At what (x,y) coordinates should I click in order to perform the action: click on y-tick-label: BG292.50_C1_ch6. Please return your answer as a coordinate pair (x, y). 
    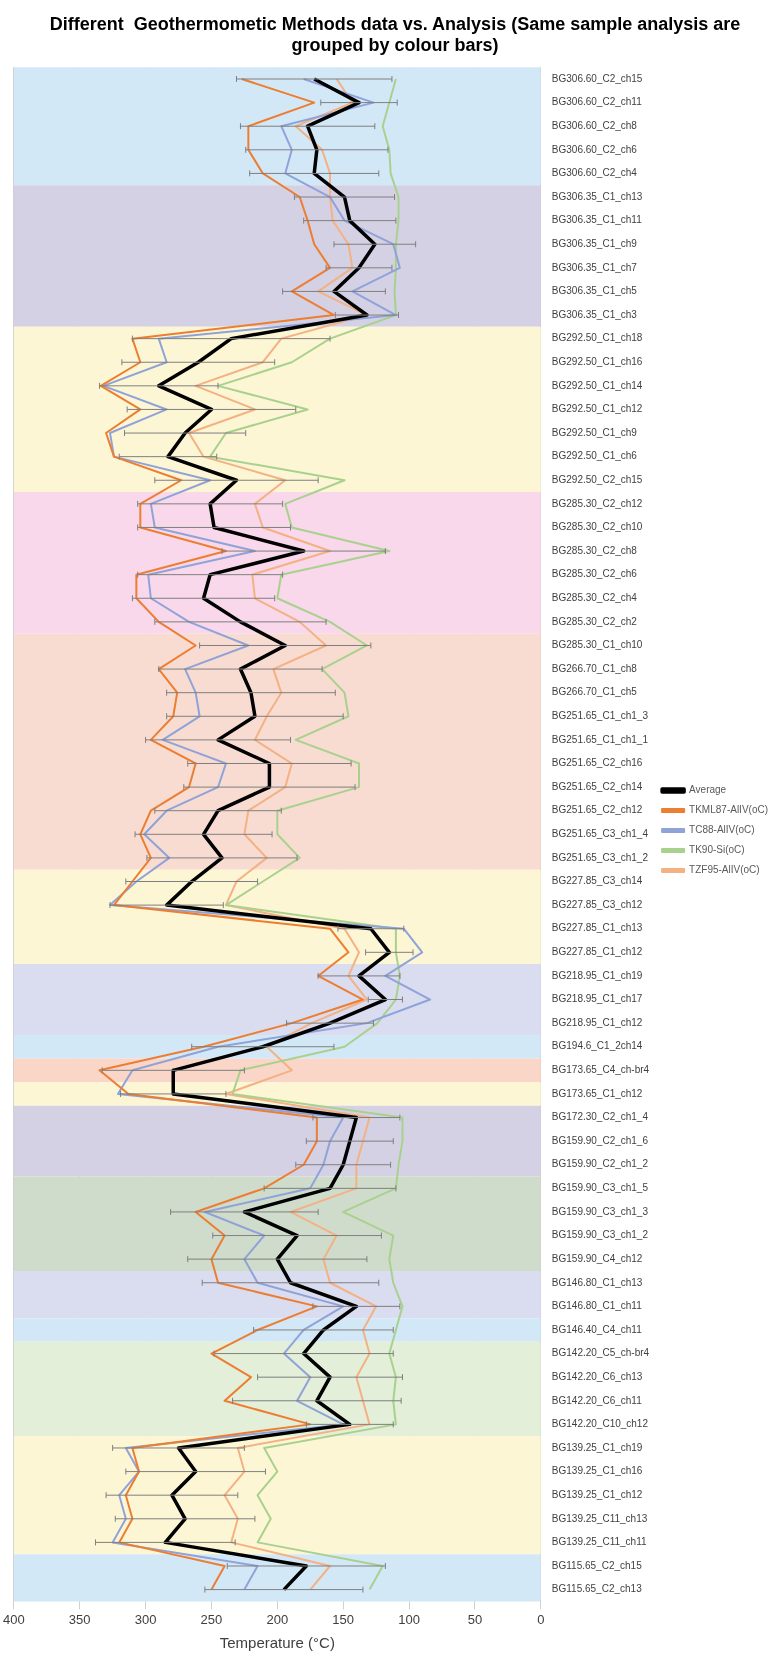
    Looking at the image, I should click on (594, 456).